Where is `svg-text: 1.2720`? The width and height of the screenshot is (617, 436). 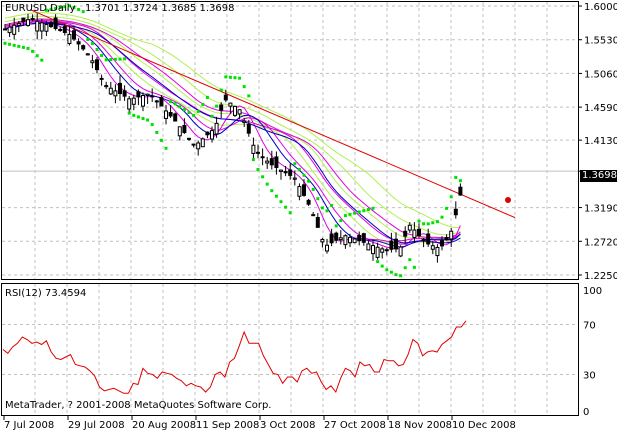
svg-text: 1.2720 is located at coordinates (600, 242).